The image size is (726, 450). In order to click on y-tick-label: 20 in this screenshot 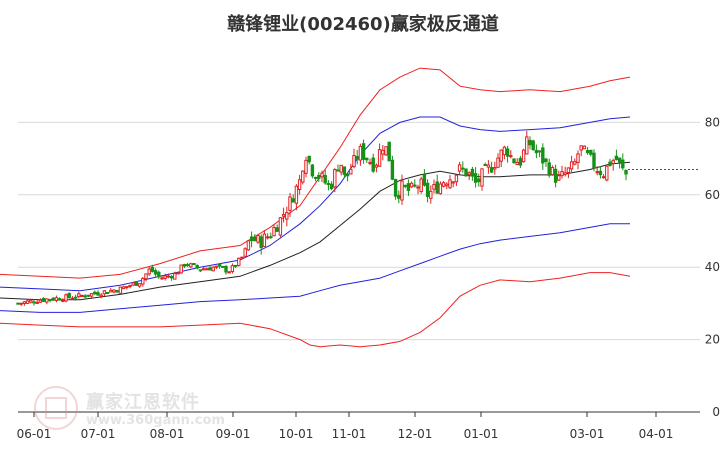, I will do `click(712, 340)`.